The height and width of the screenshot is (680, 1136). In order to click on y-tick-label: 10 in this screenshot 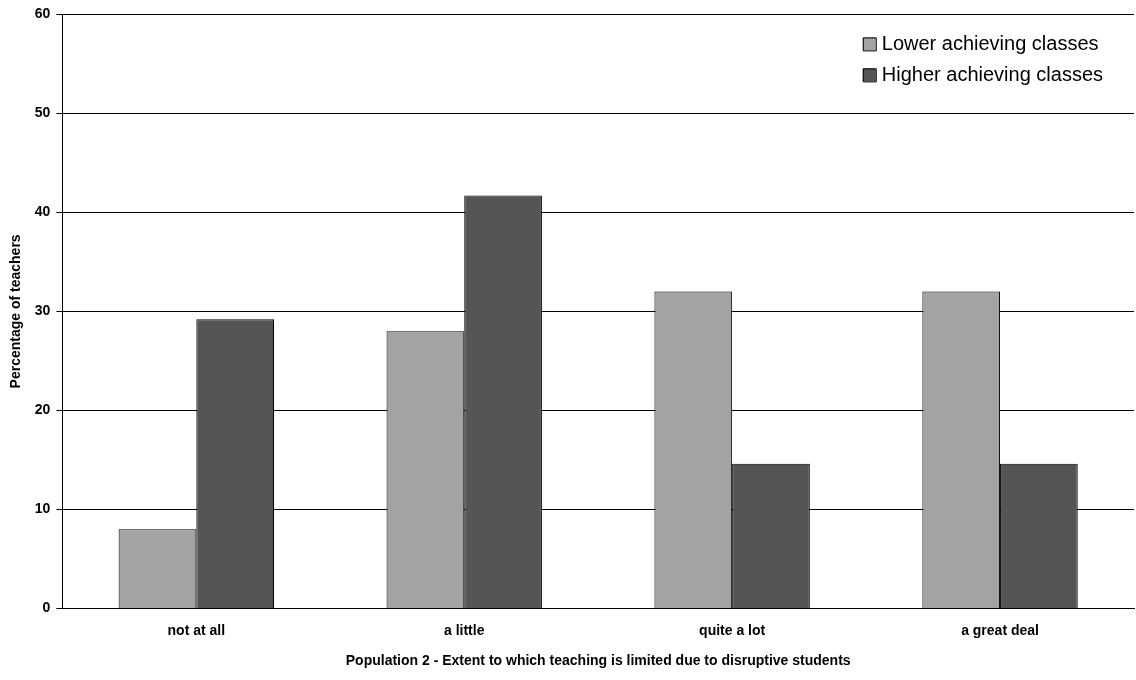, I will do `click(42, 508)`.